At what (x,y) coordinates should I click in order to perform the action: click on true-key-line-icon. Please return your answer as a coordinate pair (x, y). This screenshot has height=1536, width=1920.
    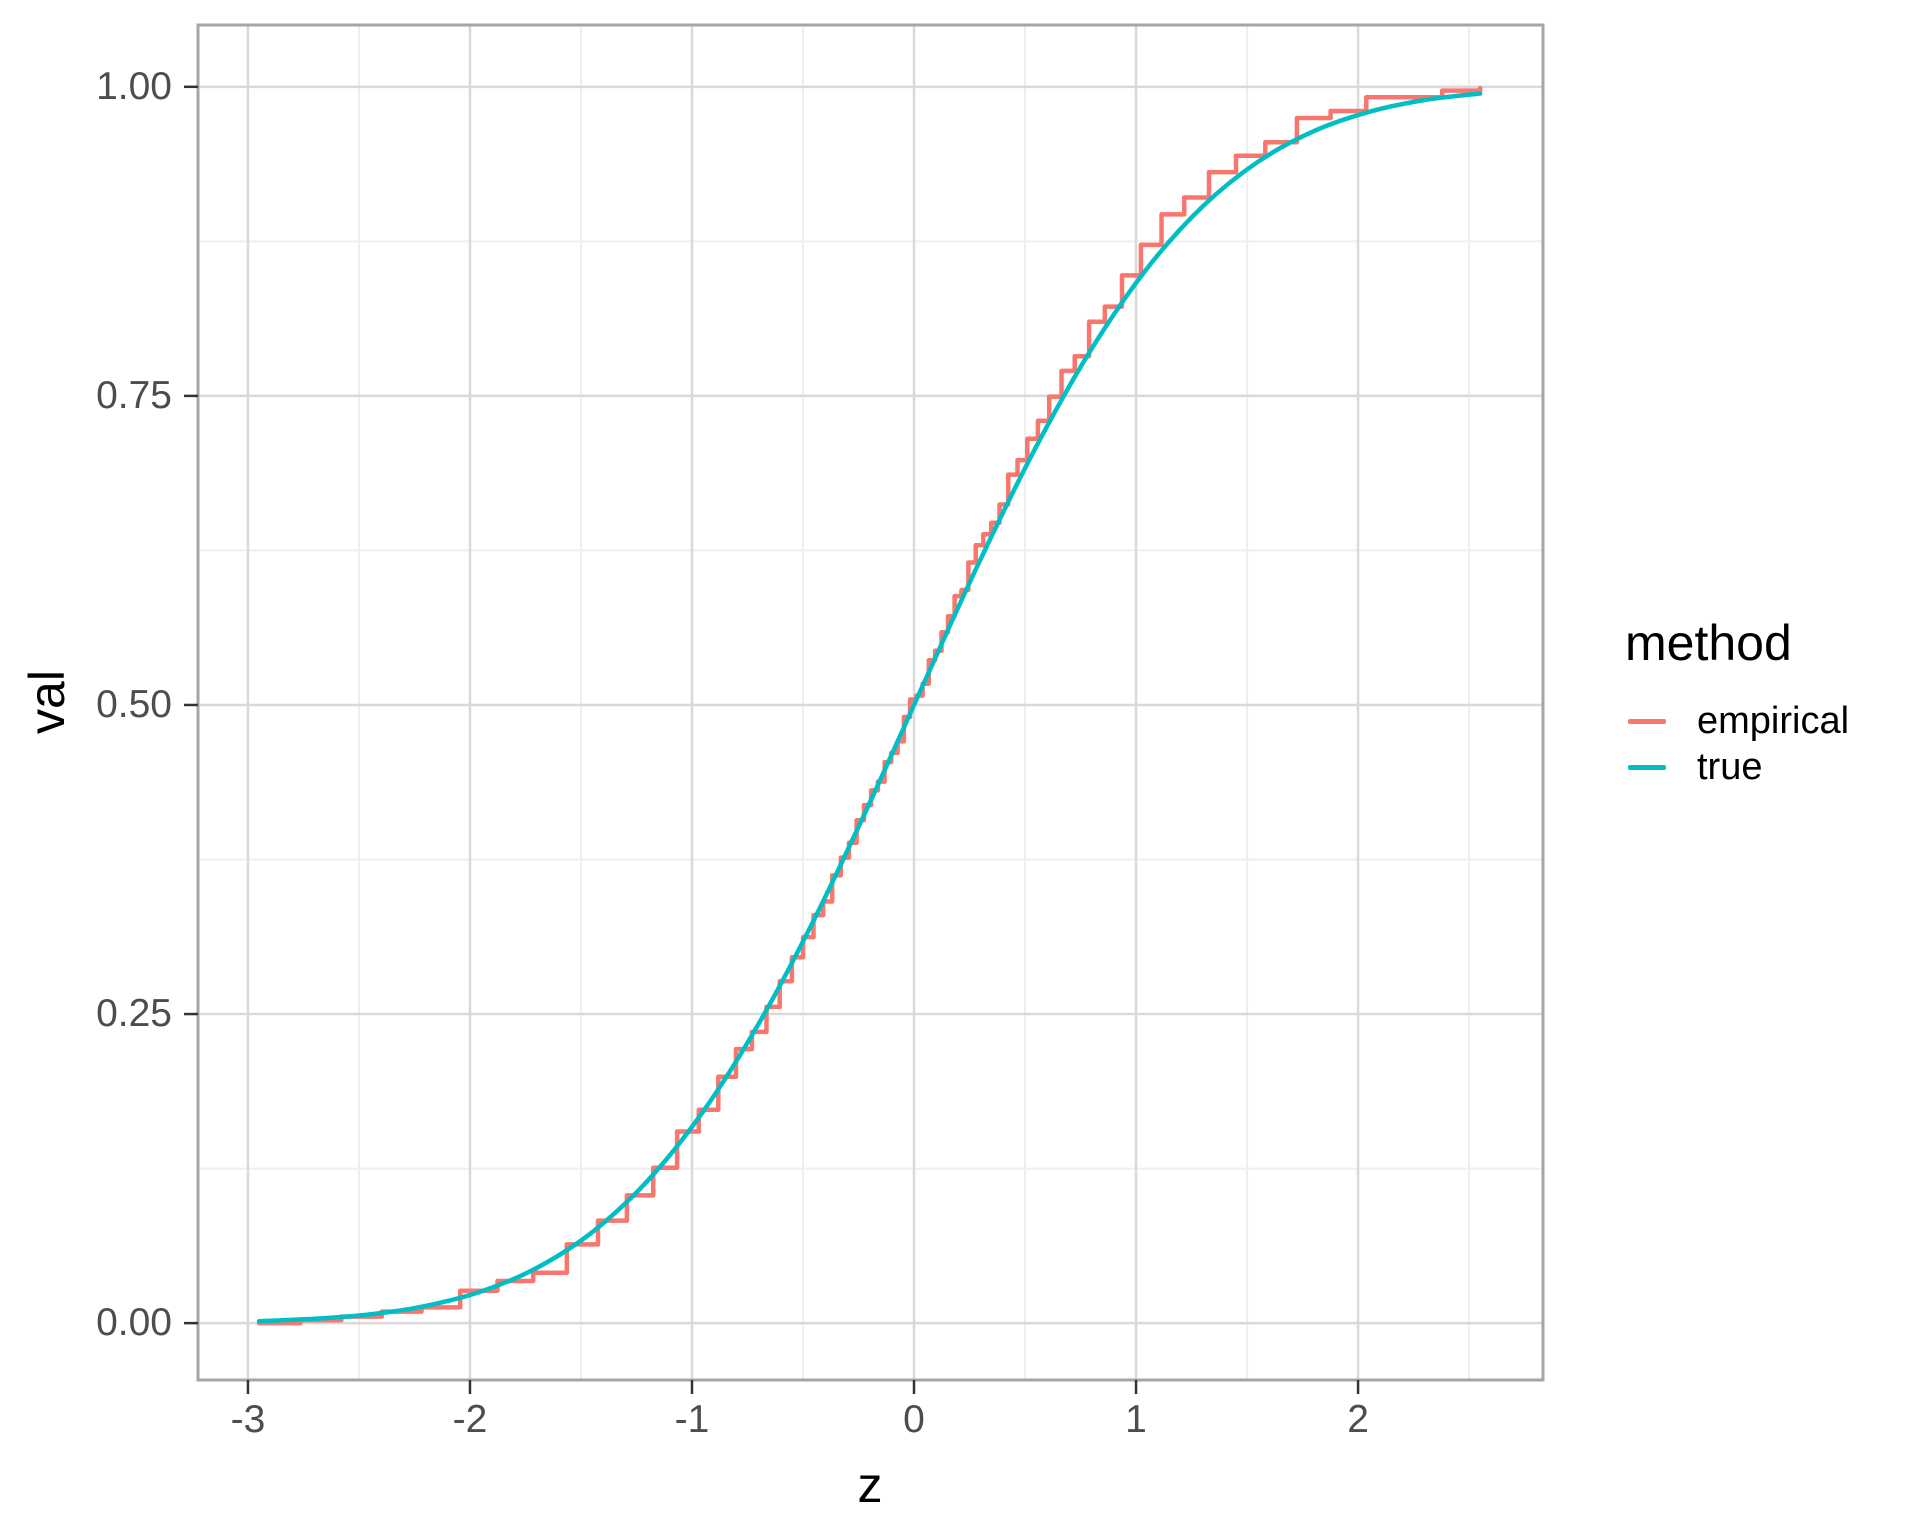
    Looking at the image, I should click on (1647, 767).